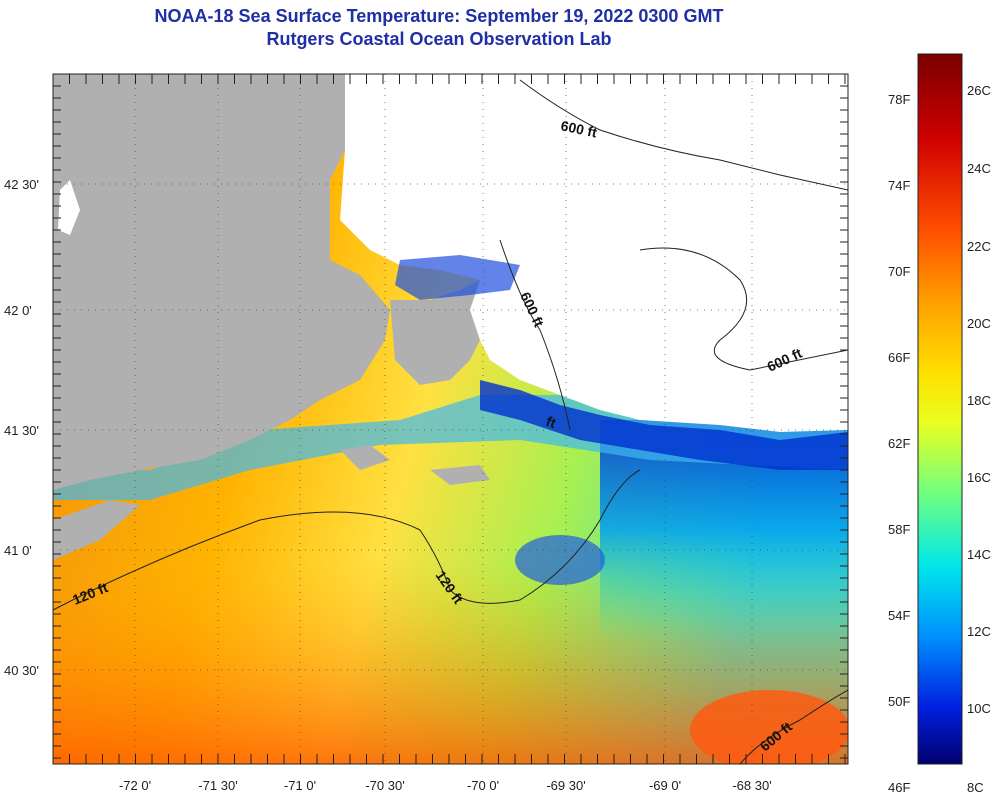  Describe the element at coordinates (979, 323) in the screenshot. I see `c-label: 20C` at that location.